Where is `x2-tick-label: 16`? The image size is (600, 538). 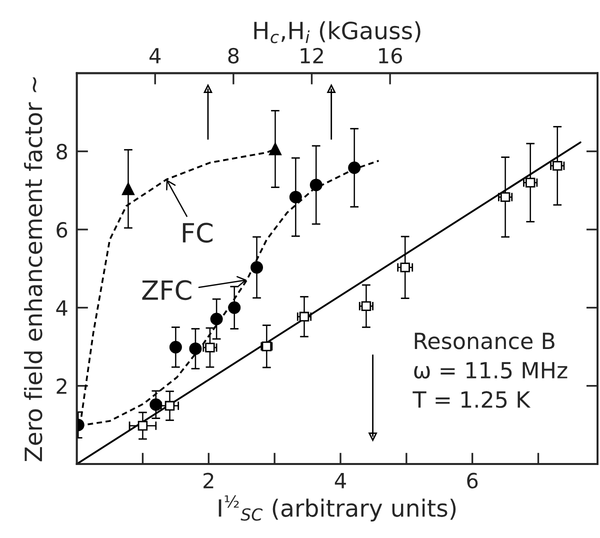
x2-tick-label: 16 is located at coordinates (390, 56).